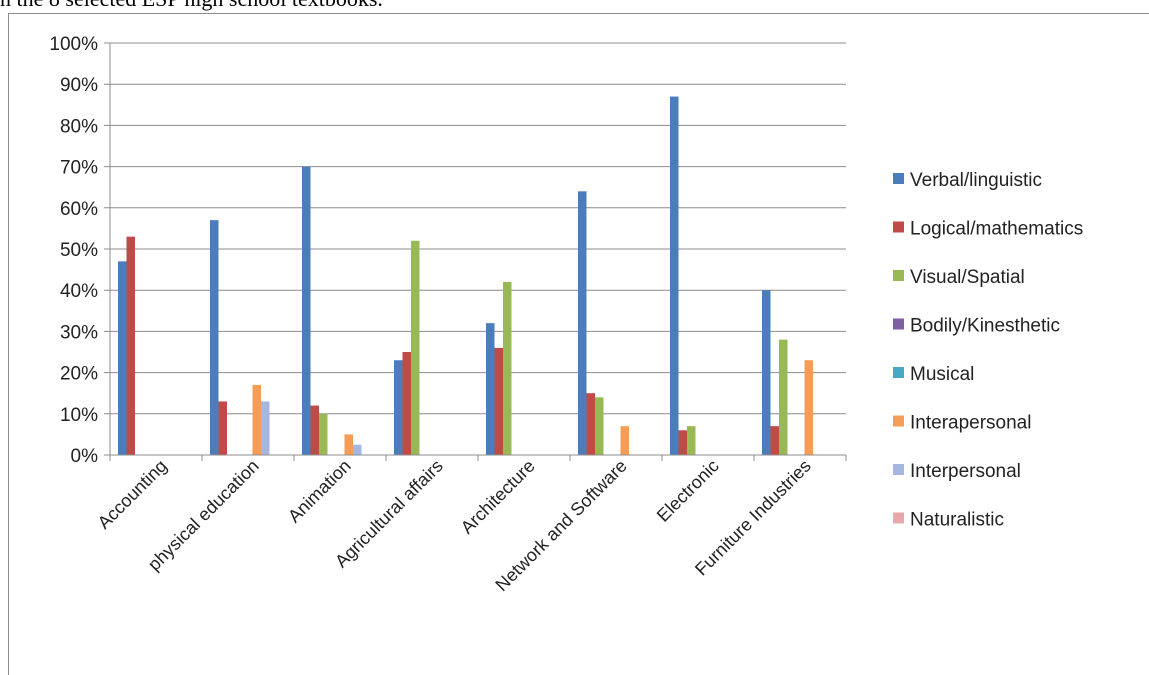  What do you see at coordinates (319, 491) in the screenshot?
I see `x-tick-label: Animation` at bounding box center [319, 491].